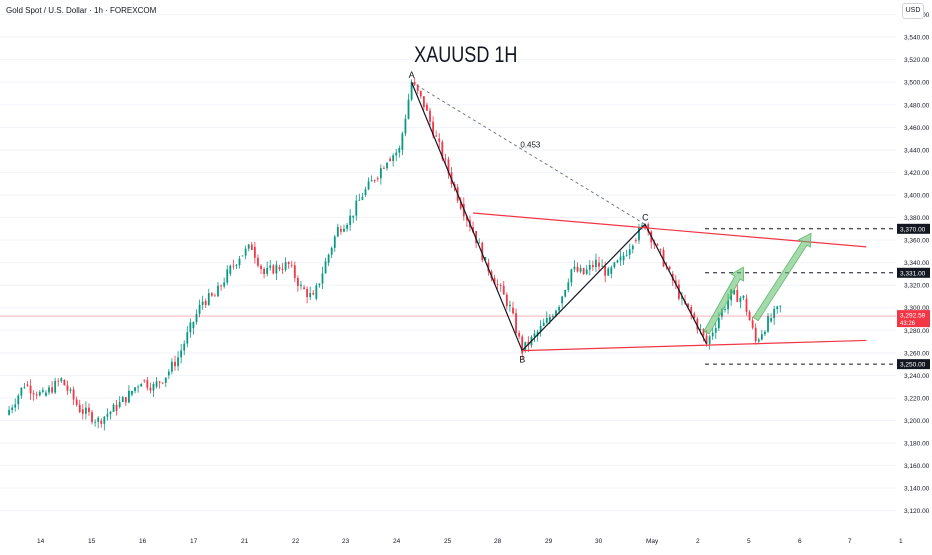  Describe the element at coordinates (913, 365) in the screenshot. I see `price-level-label: 3,250.00` at that location.